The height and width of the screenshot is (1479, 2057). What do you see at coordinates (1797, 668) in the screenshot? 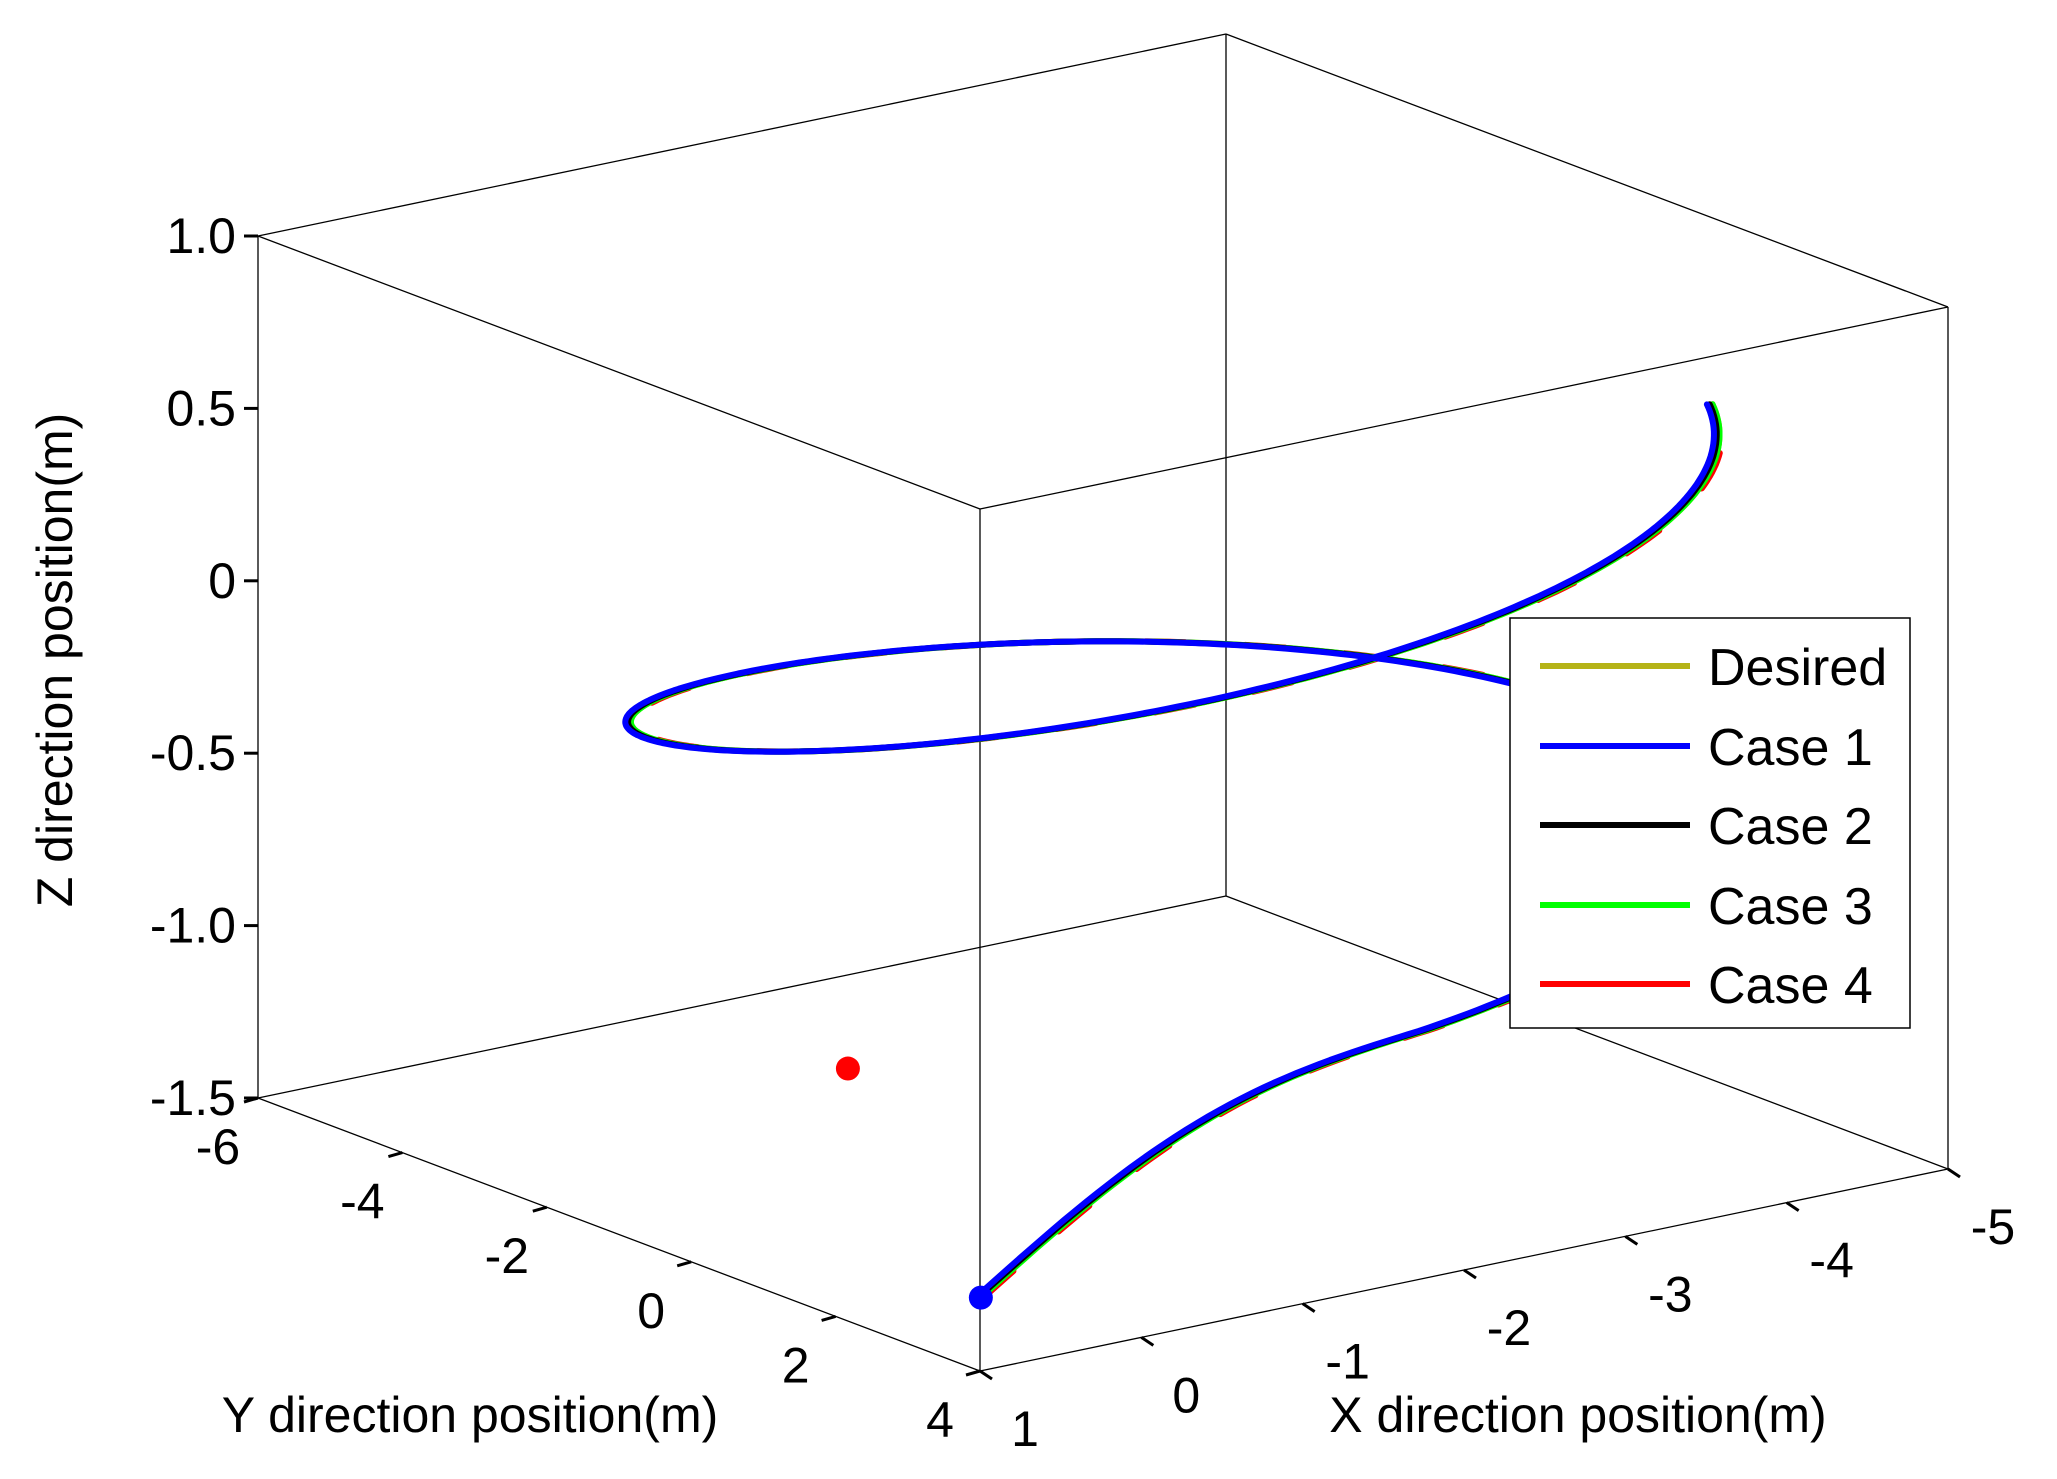
I see `legend-label-desired: Desired` at bounding box center [1797, 668].